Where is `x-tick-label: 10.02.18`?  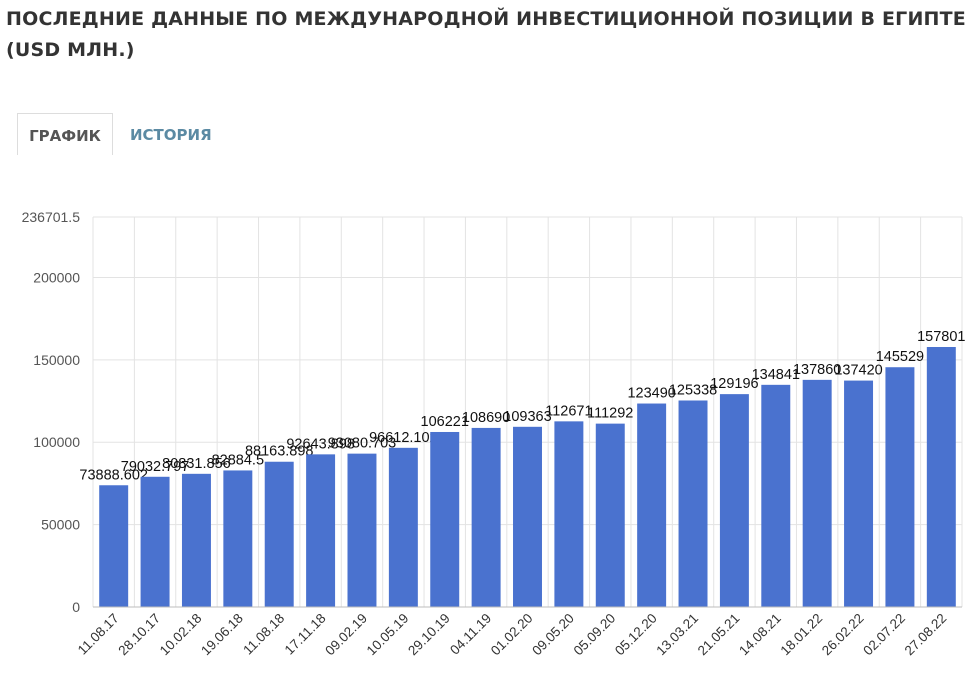
x-tick-label: 10.02.18 is located at coordinates (181, 635).